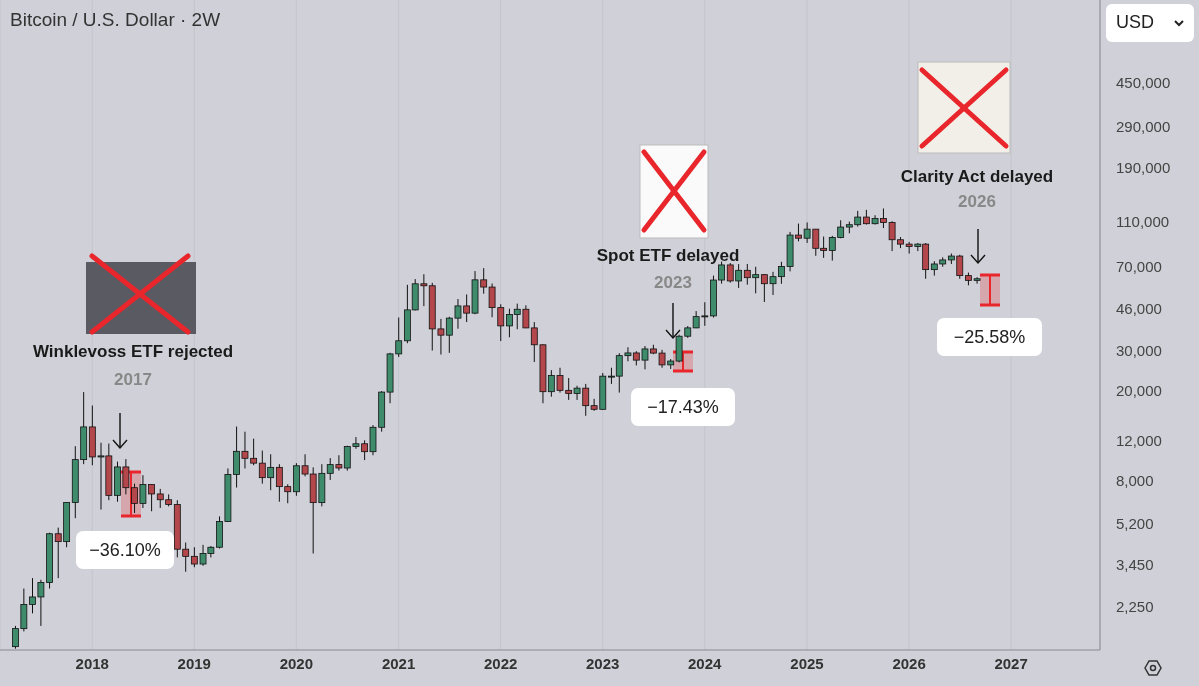 The width and height of the screenshot is (1199, 686). I want to click on y-tick-label: 70,000, so click(1139, 267).